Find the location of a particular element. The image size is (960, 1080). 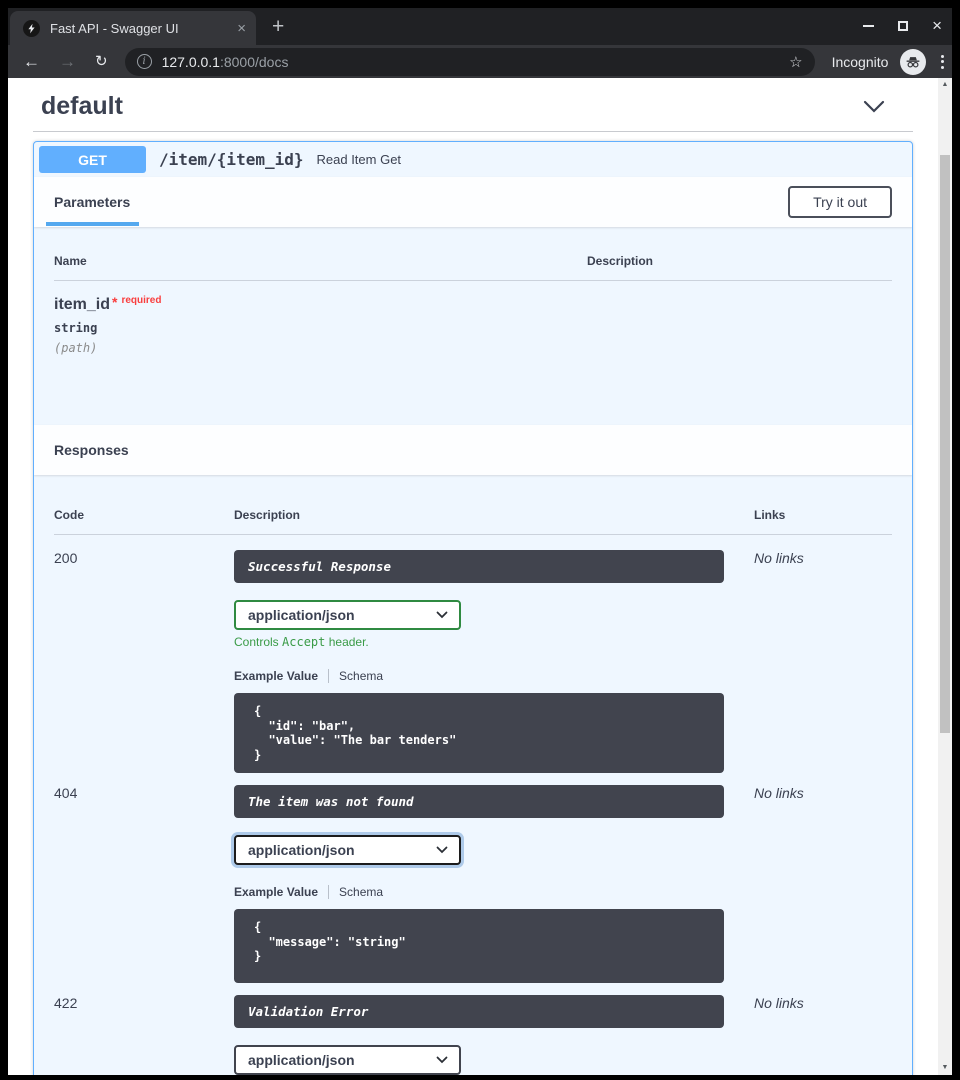

scrollbar-up-icon: ▲ is located at coordinates (945, 84).